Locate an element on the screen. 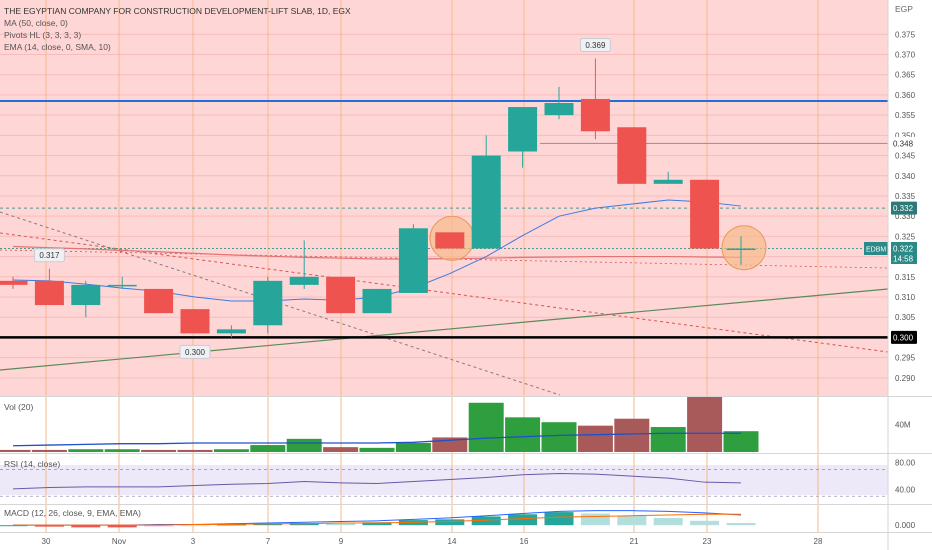  macd-signal-line is located at coordinates (377, 519).